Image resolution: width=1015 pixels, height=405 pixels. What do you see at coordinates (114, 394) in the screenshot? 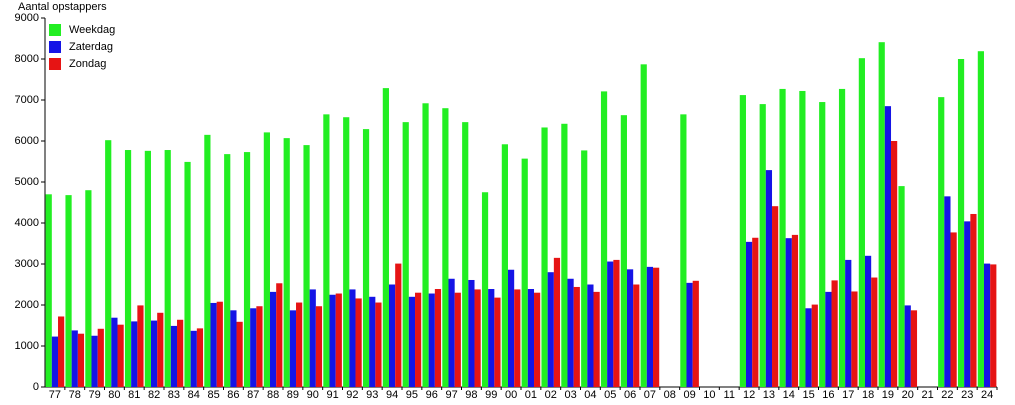
I see `x-tick-label: 80` at bounding box center [114, 394].